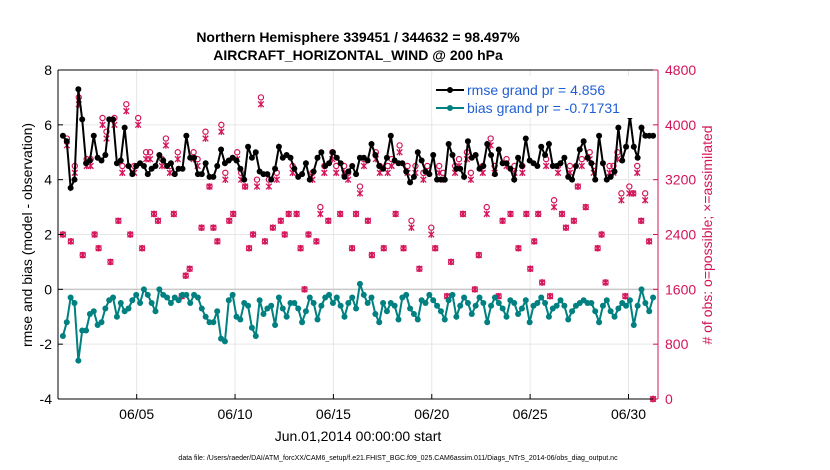 The height and width of the screenshot is (470, 830). Describe the element at coordinates (48, 180) in the screenshot. I see `y-left-tick-label: 4` at that location.